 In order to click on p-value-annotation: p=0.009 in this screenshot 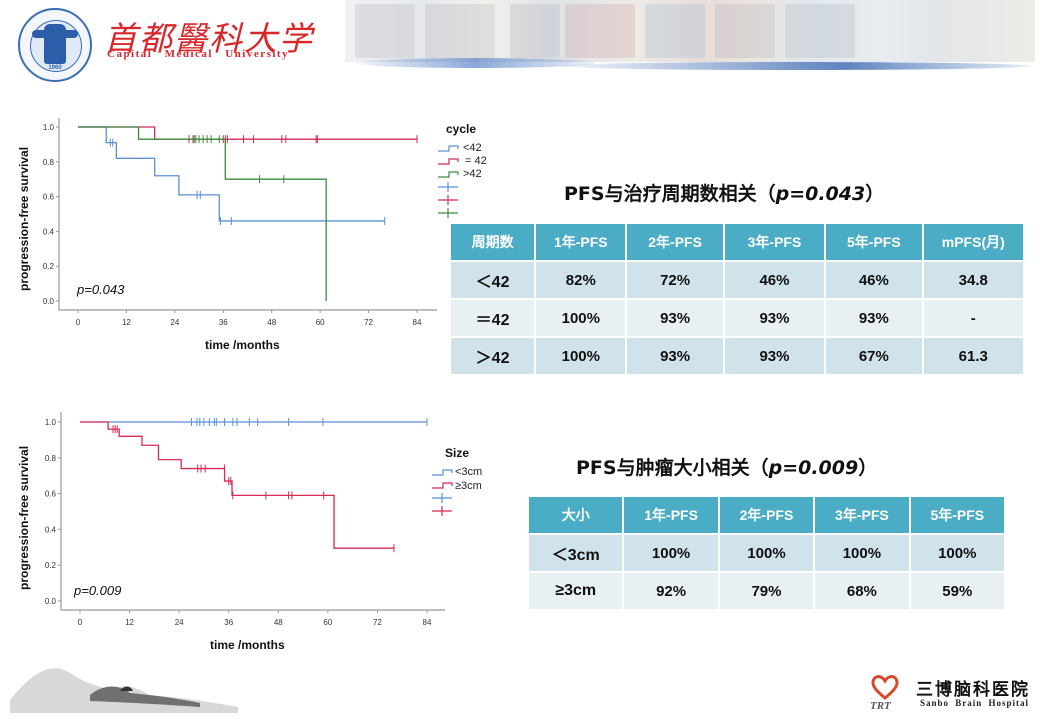, I will do `click(98, 590)`.